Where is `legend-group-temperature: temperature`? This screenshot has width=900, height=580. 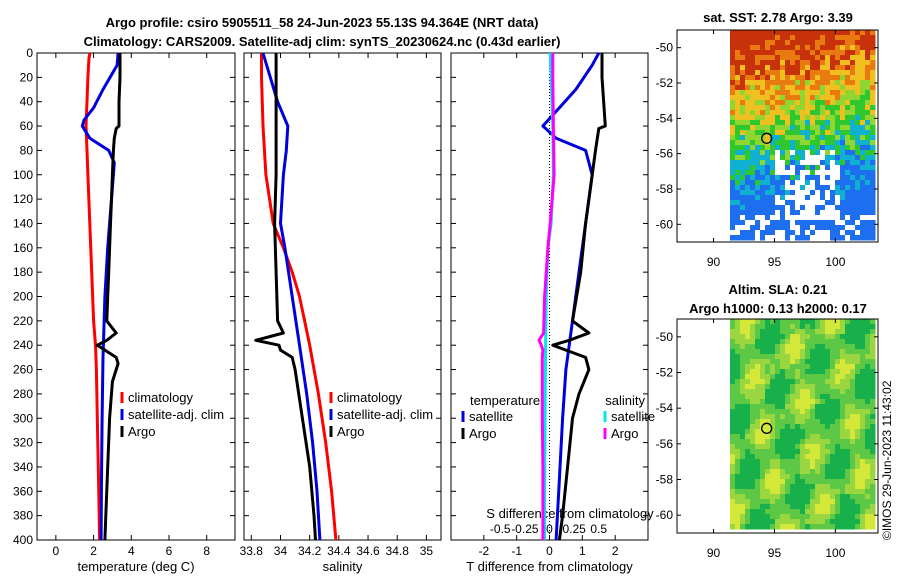 legend-group-temperature: temperature is located at coordinates (505, 400).